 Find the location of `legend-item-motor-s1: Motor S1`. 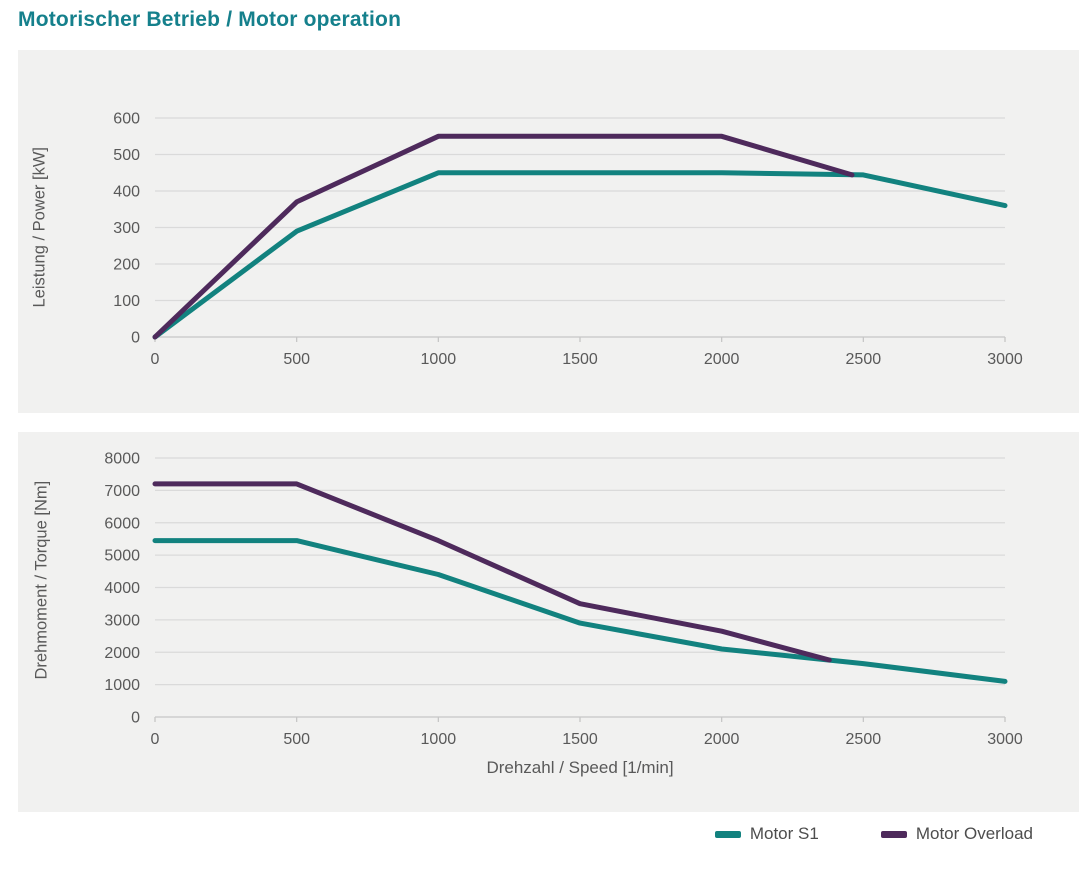

legend-item-motor-s1: Motor S1 is located at coordinates (766, 834).